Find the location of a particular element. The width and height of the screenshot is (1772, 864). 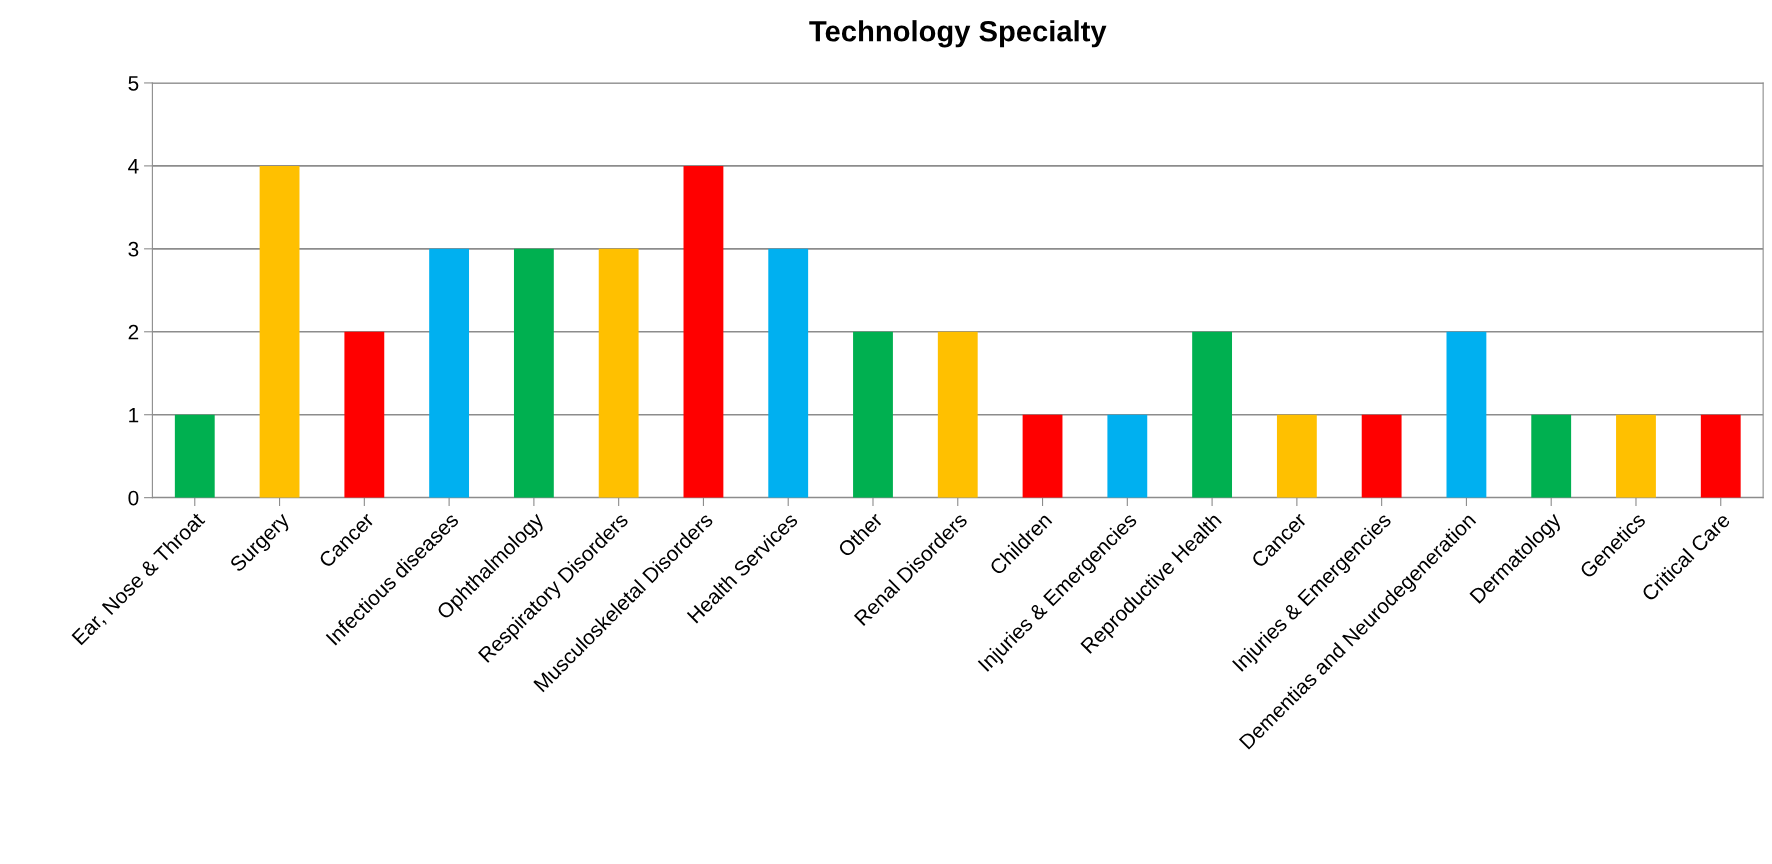

chart-title: Technology Specialty is located at coordinates (958, 34).